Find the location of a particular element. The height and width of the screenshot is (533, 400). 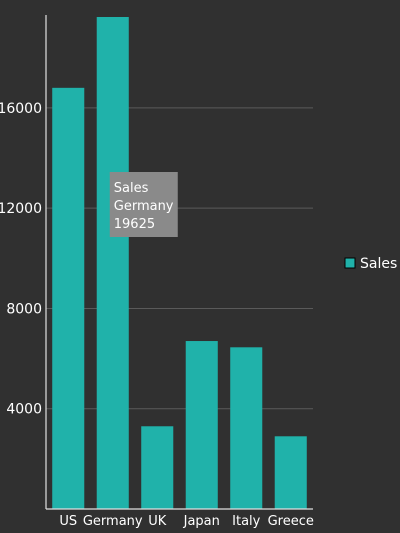

x-tick-labels: US Germany UK Japan Italy Greece is located at coordinates (186, 521).